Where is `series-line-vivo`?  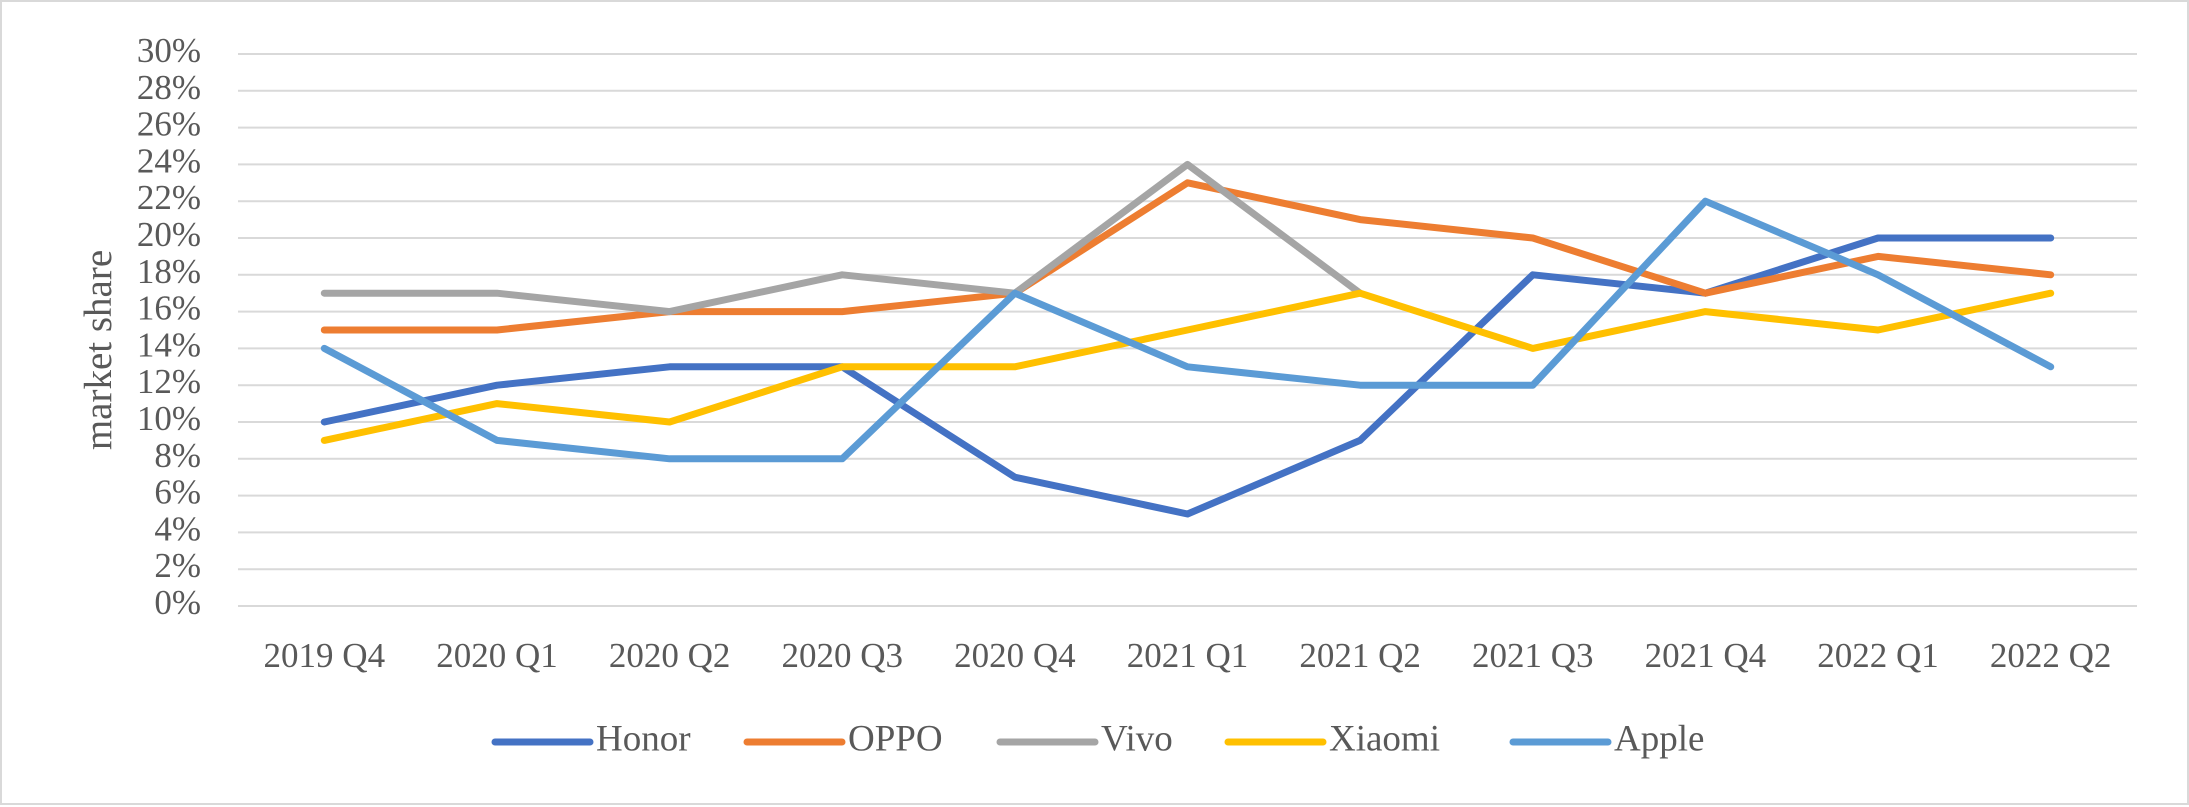 series-line-vivo is located at coordinates (842, 238).